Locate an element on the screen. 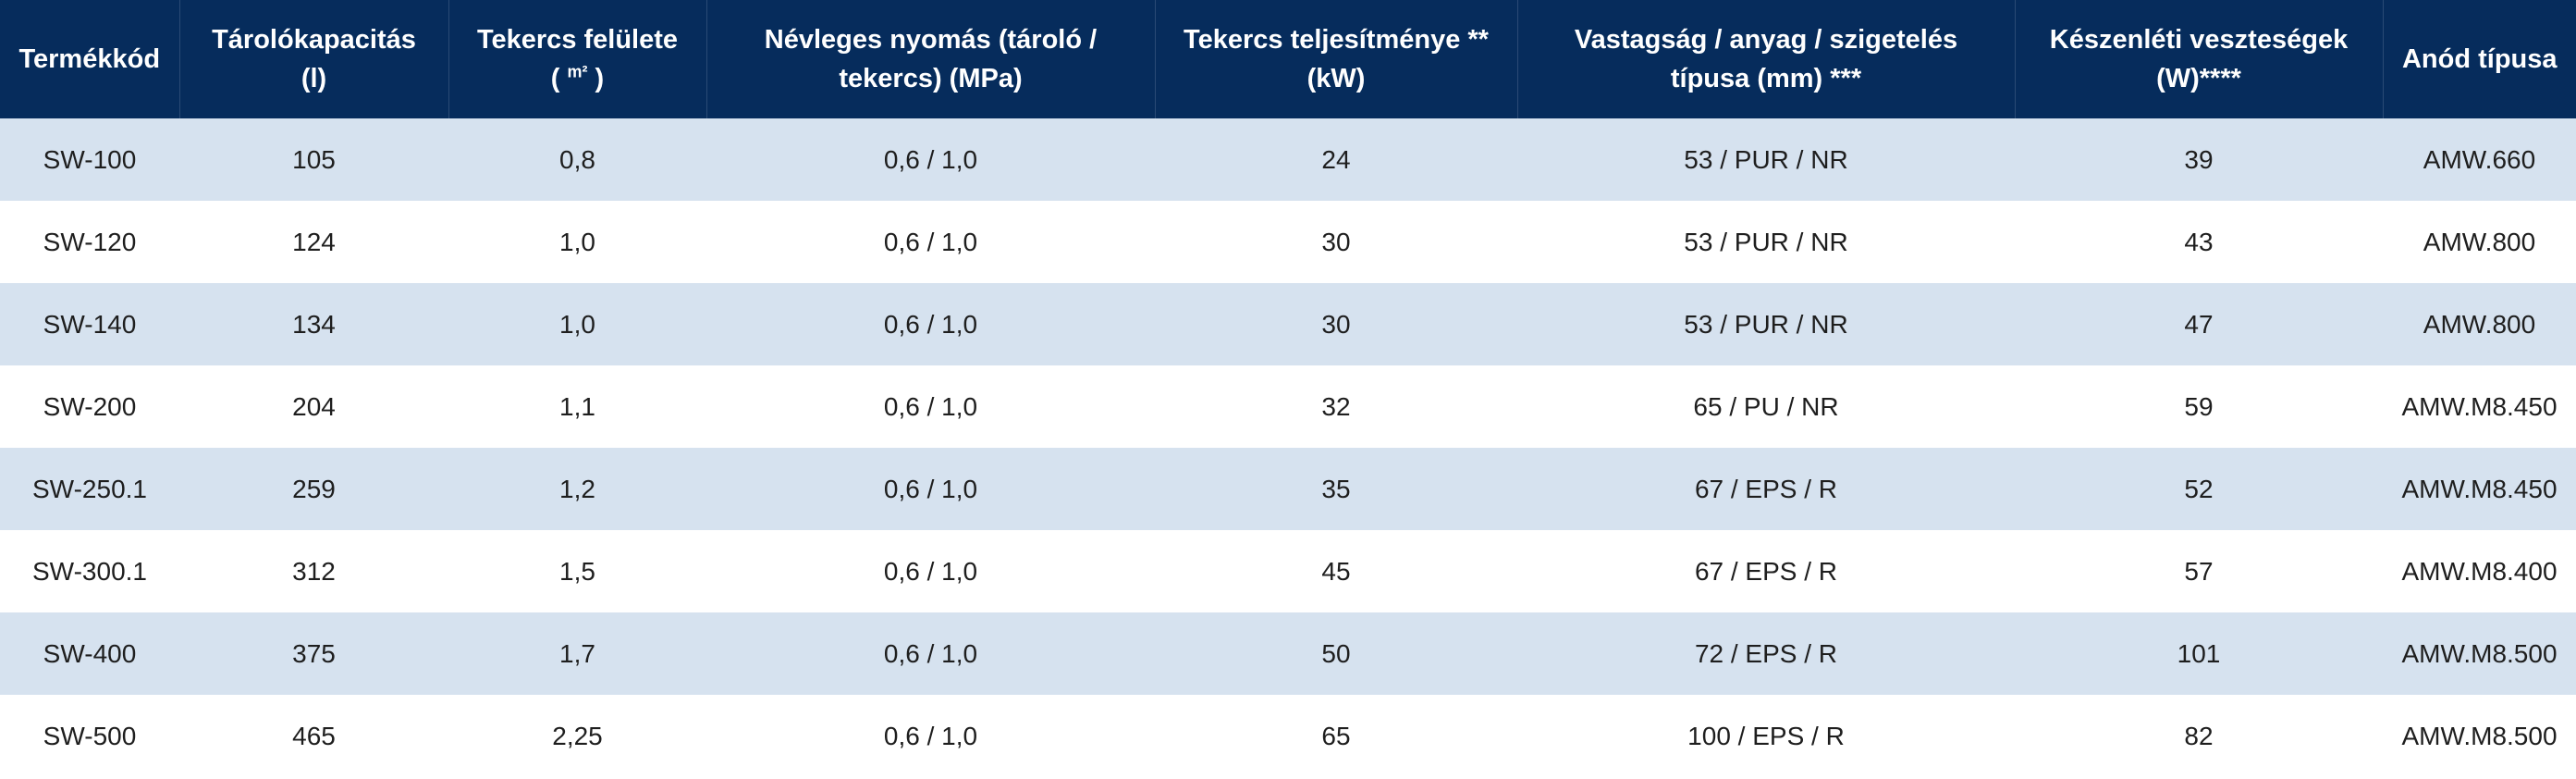  cell-coil-surface: 1,5 is located at coordinates (577, 571).